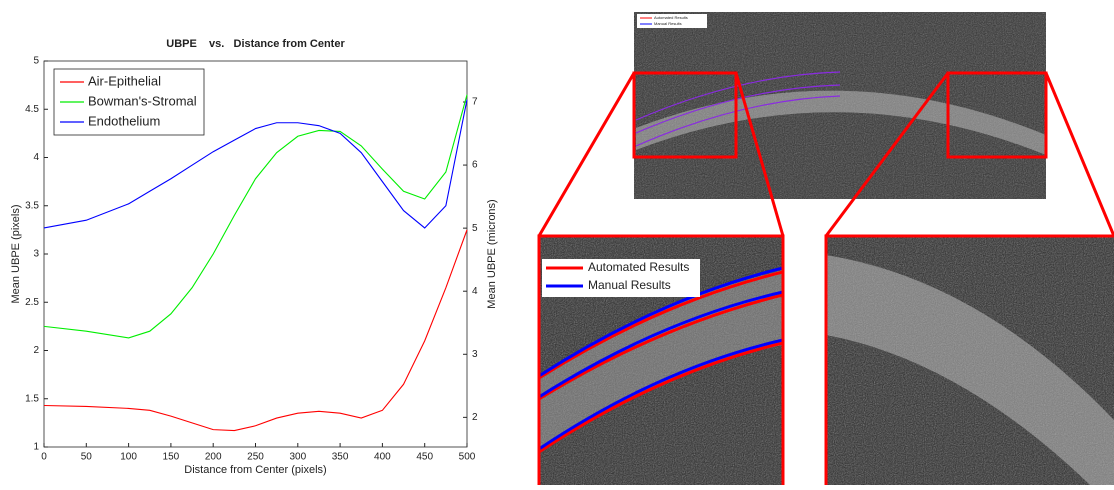  Describe the element at coordinates (255, 470) in the screenshot. I see `x-axis-label: Distance from Center (pixels)` at that location.